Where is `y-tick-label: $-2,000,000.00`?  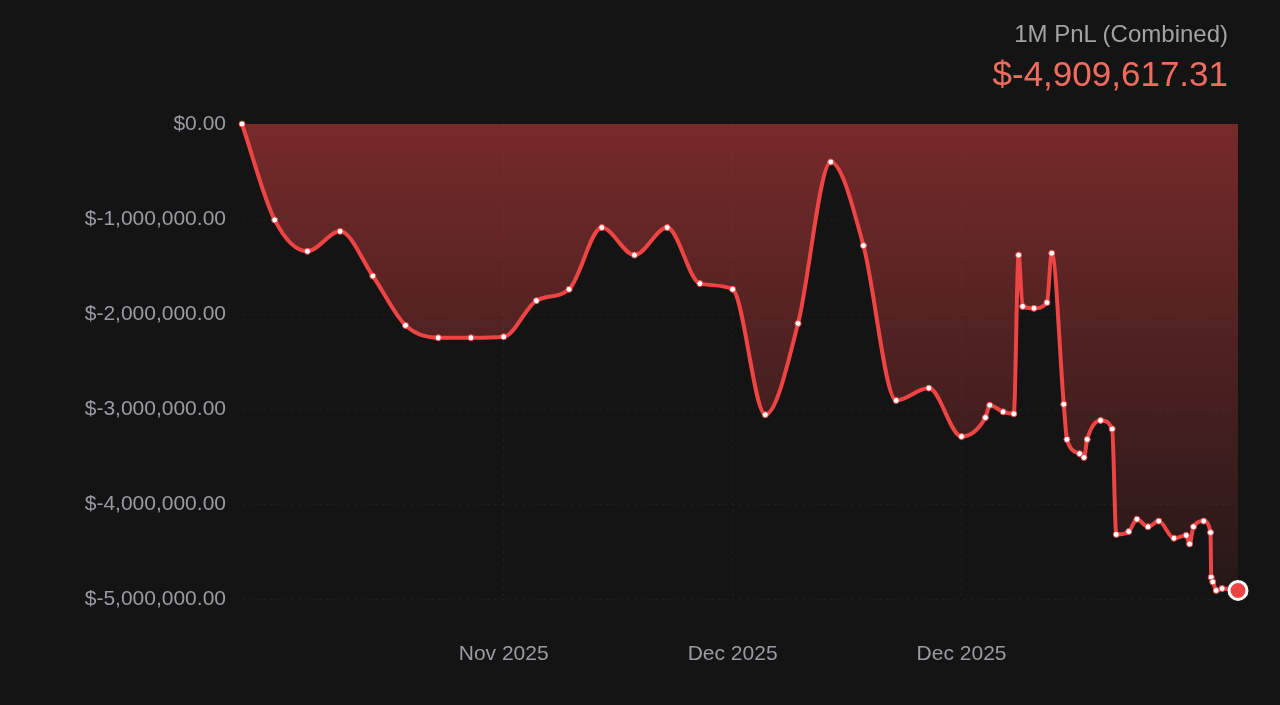
y-tick-label: $-2,000,000.00 is located at coordinates (155, 312).